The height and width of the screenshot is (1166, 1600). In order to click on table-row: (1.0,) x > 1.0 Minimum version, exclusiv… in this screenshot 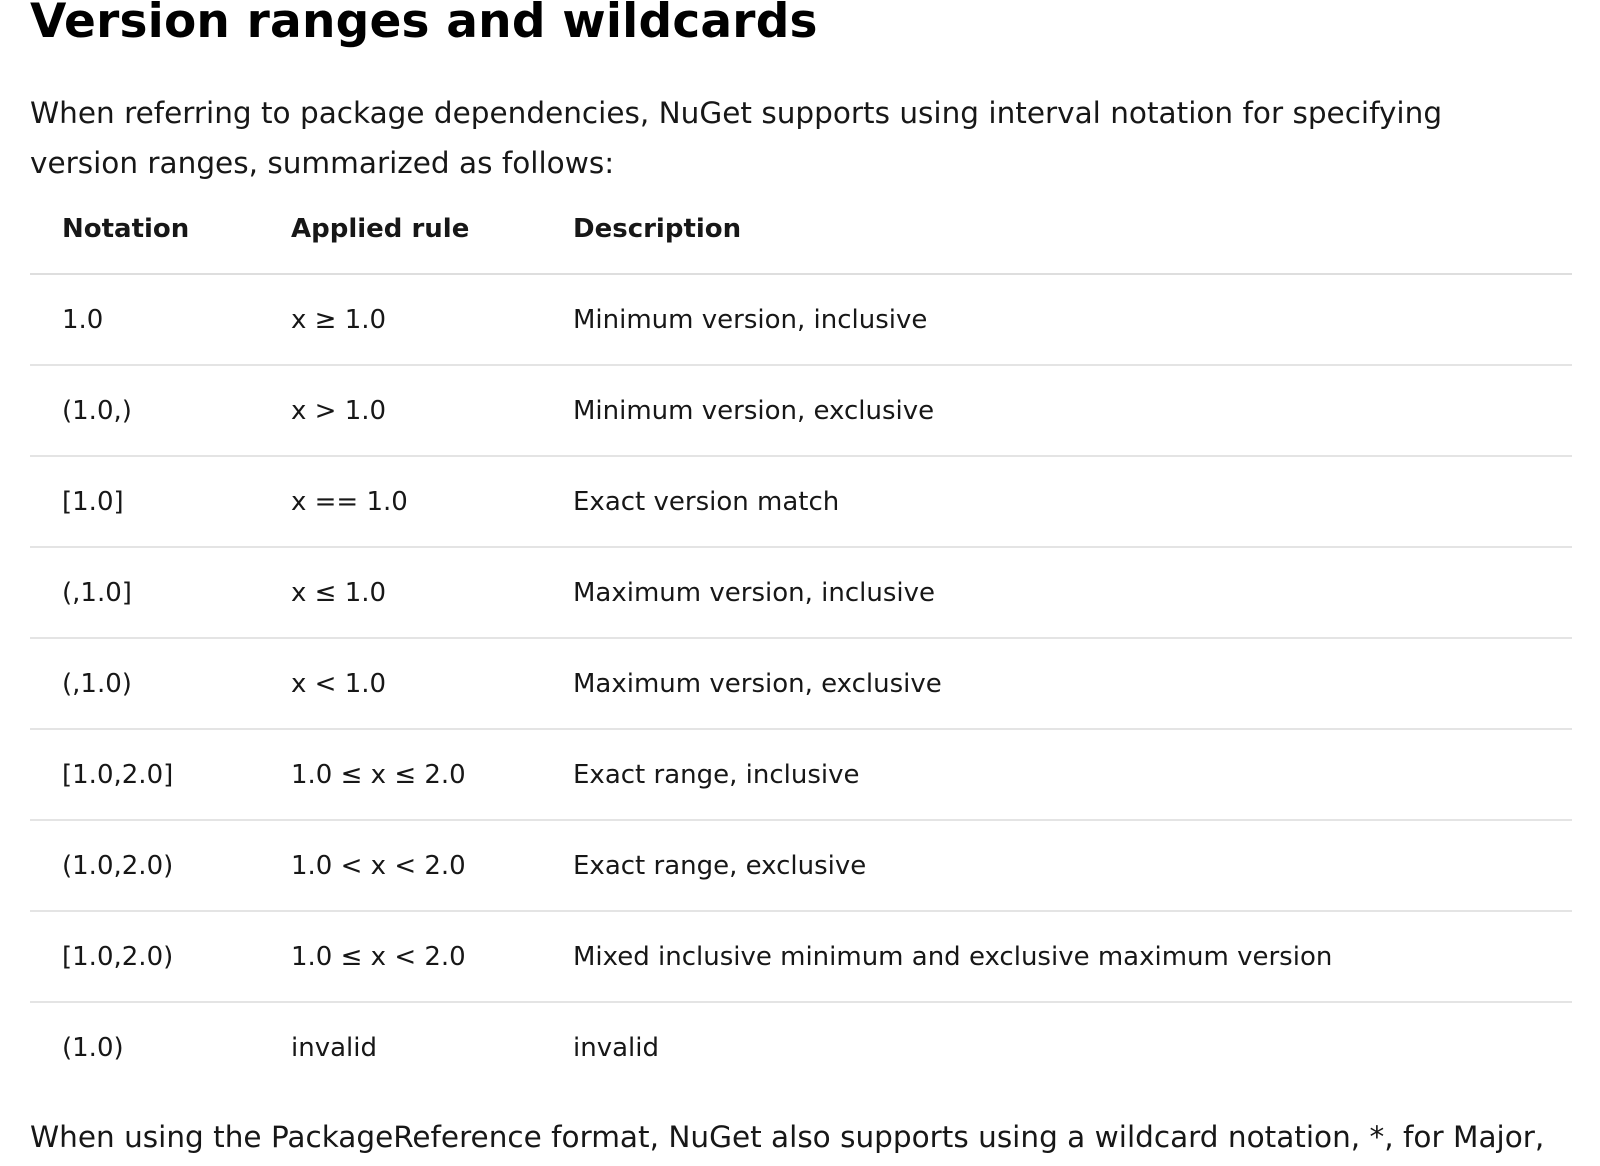, I will do `click(801, 411)`.